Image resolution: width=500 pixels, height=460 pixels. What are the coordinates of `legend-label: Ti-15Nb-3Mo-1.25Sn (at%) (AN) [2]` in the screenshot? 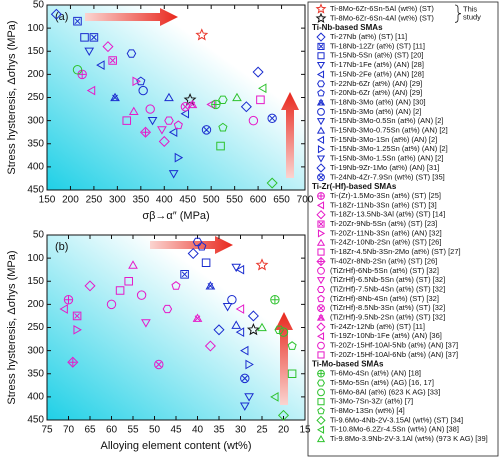 It's located at (389, 148).